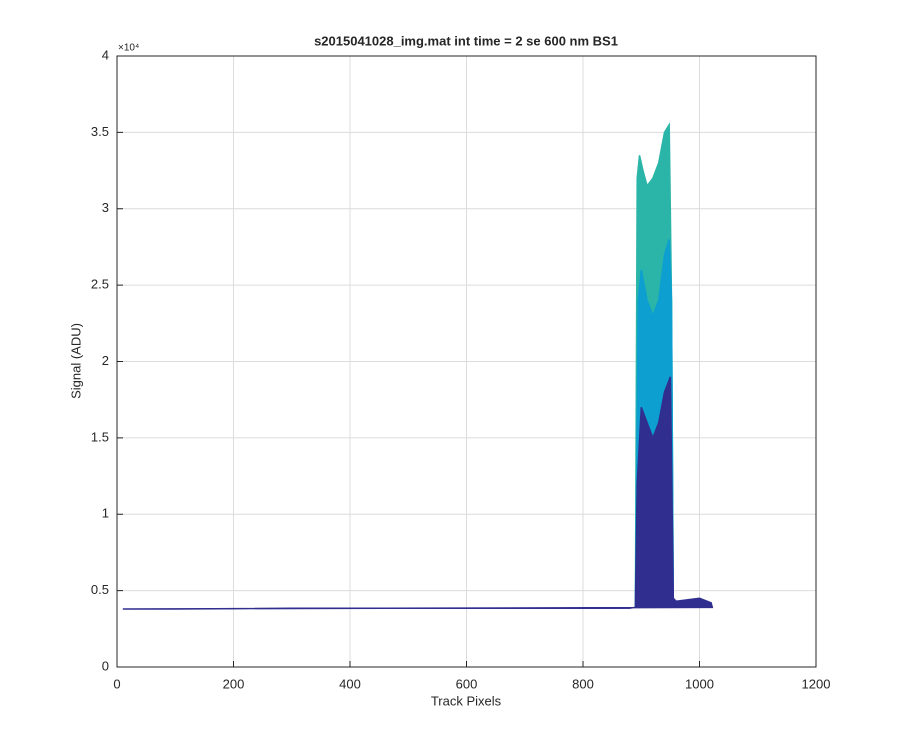  I want to click on y-tick-label: 0.5, so click(100, 589).